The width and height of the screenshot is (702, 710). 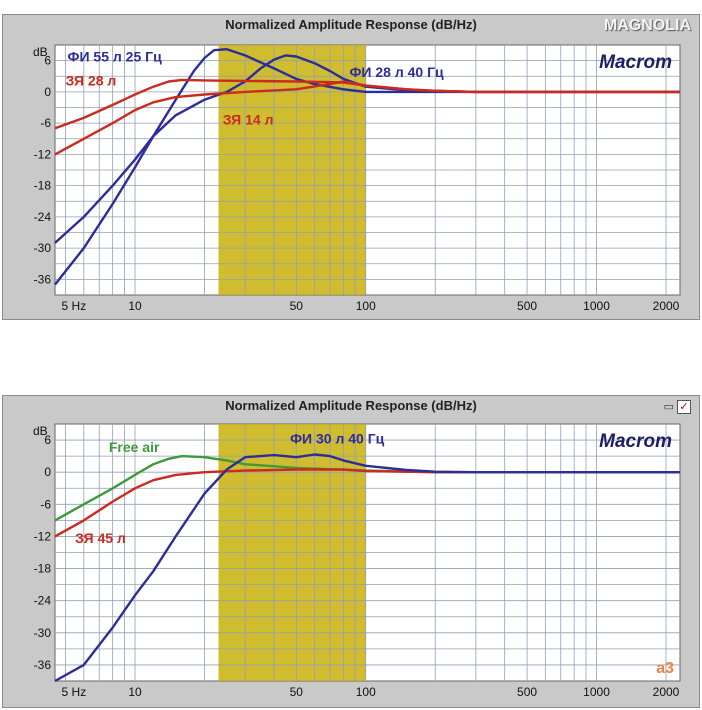 What do you see at coordinates (665, 668) in the screenshot?
I see `corner-mark: a3` at bounding box center [665, 668].